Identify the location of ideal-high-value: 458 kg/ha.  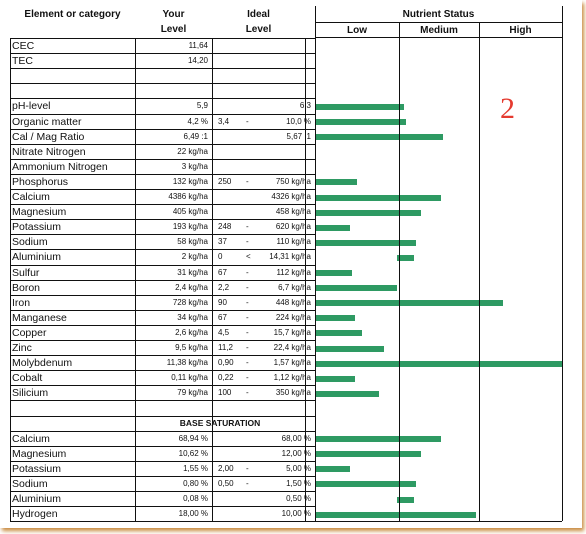
(293, 212).